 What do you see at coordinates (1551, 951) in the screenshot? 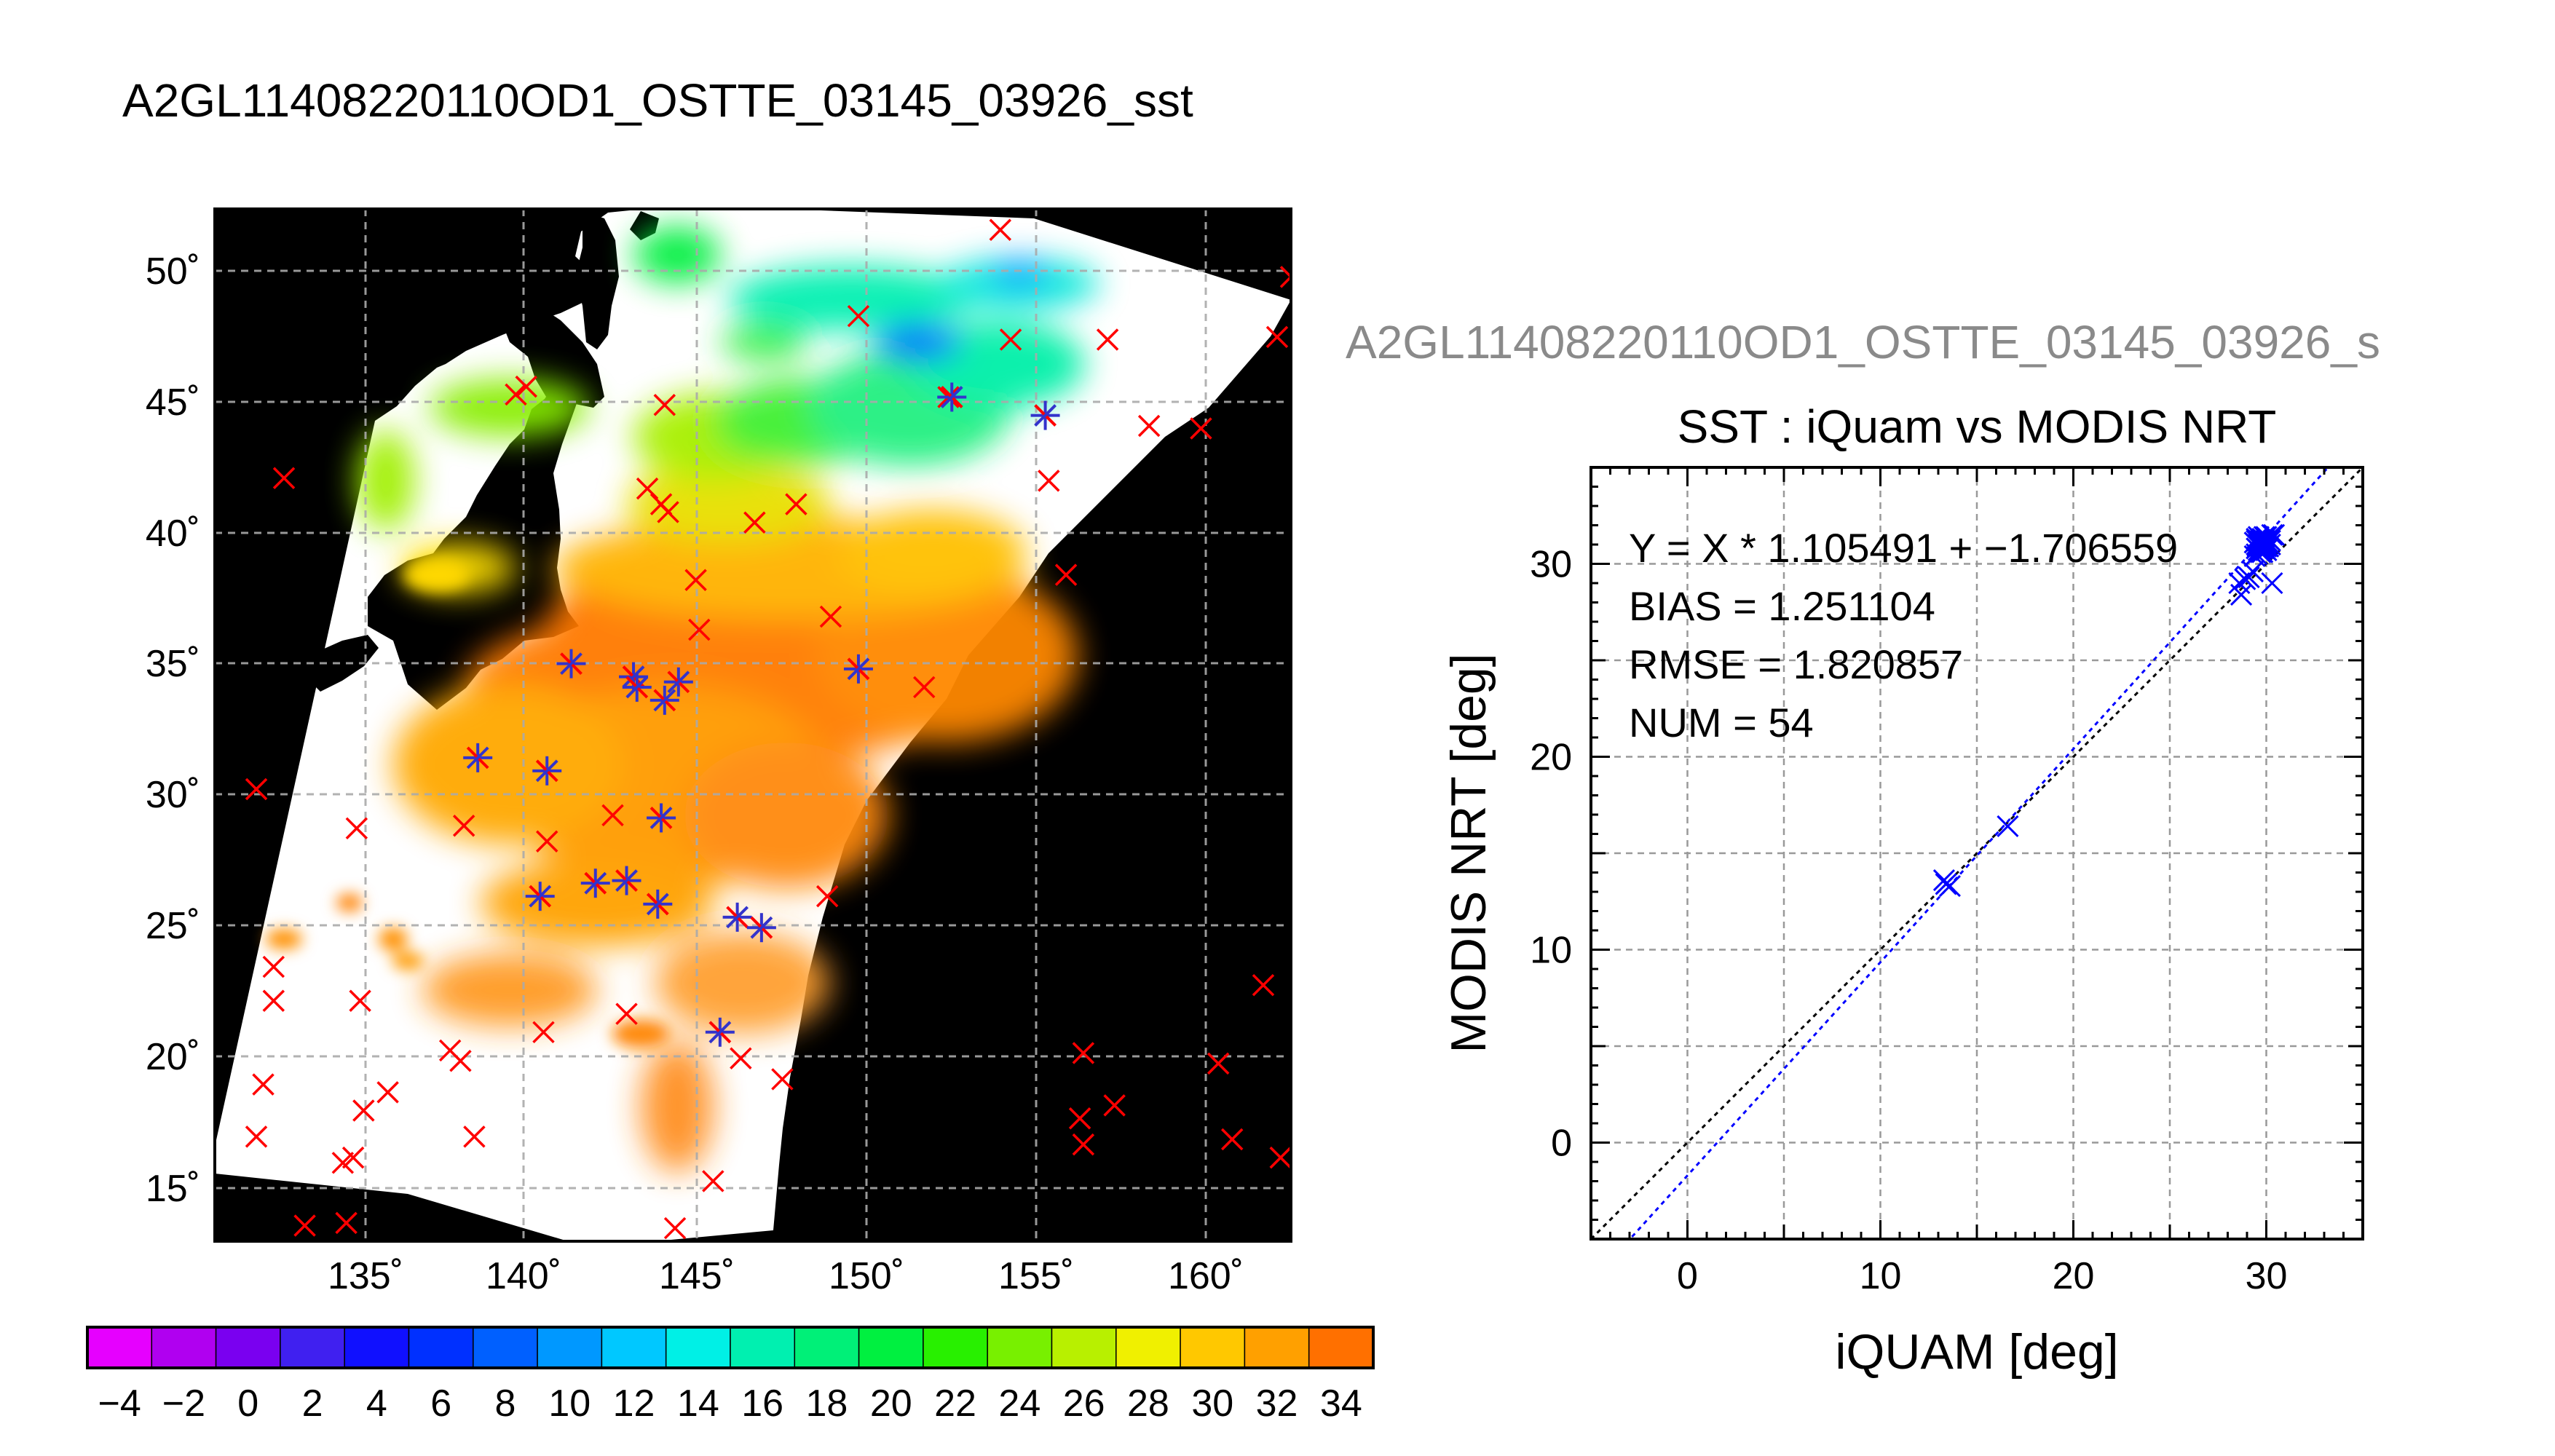
I see `y-tick-label: 10` at bounding box center [1551, 951].